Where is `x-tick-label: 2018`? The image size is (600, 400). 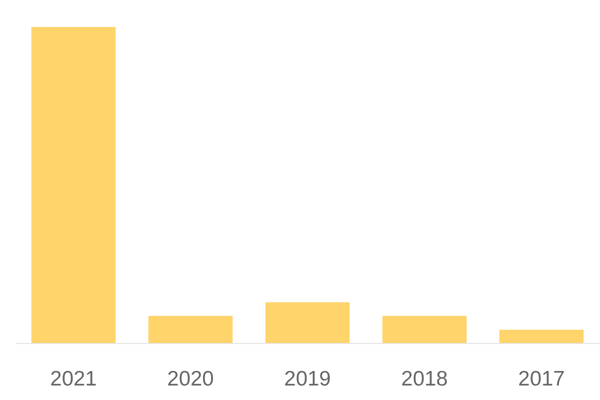 x-tick-label: 2018 is located at coordinates (424, 379).